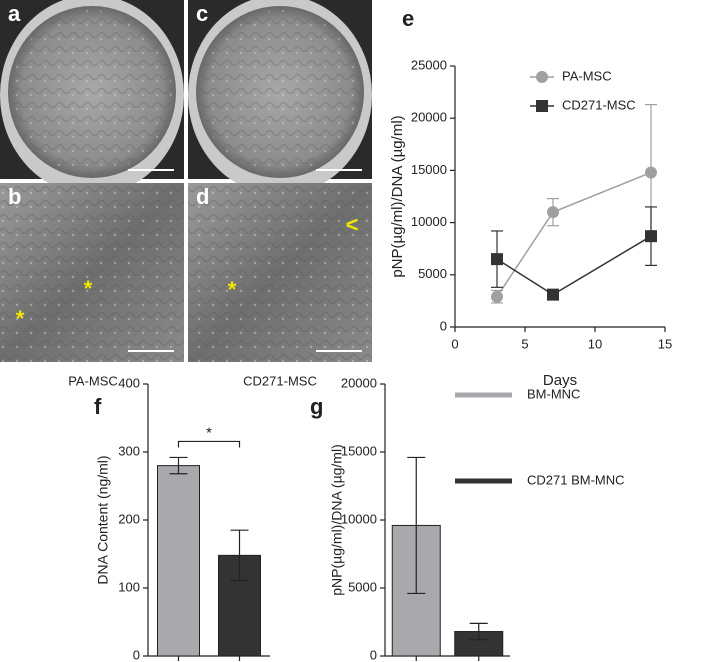 The image size is (709, 662). Describe the element at coordinates (129, 586) in the screenshot. I see `y-tick-label: 100` at that location.